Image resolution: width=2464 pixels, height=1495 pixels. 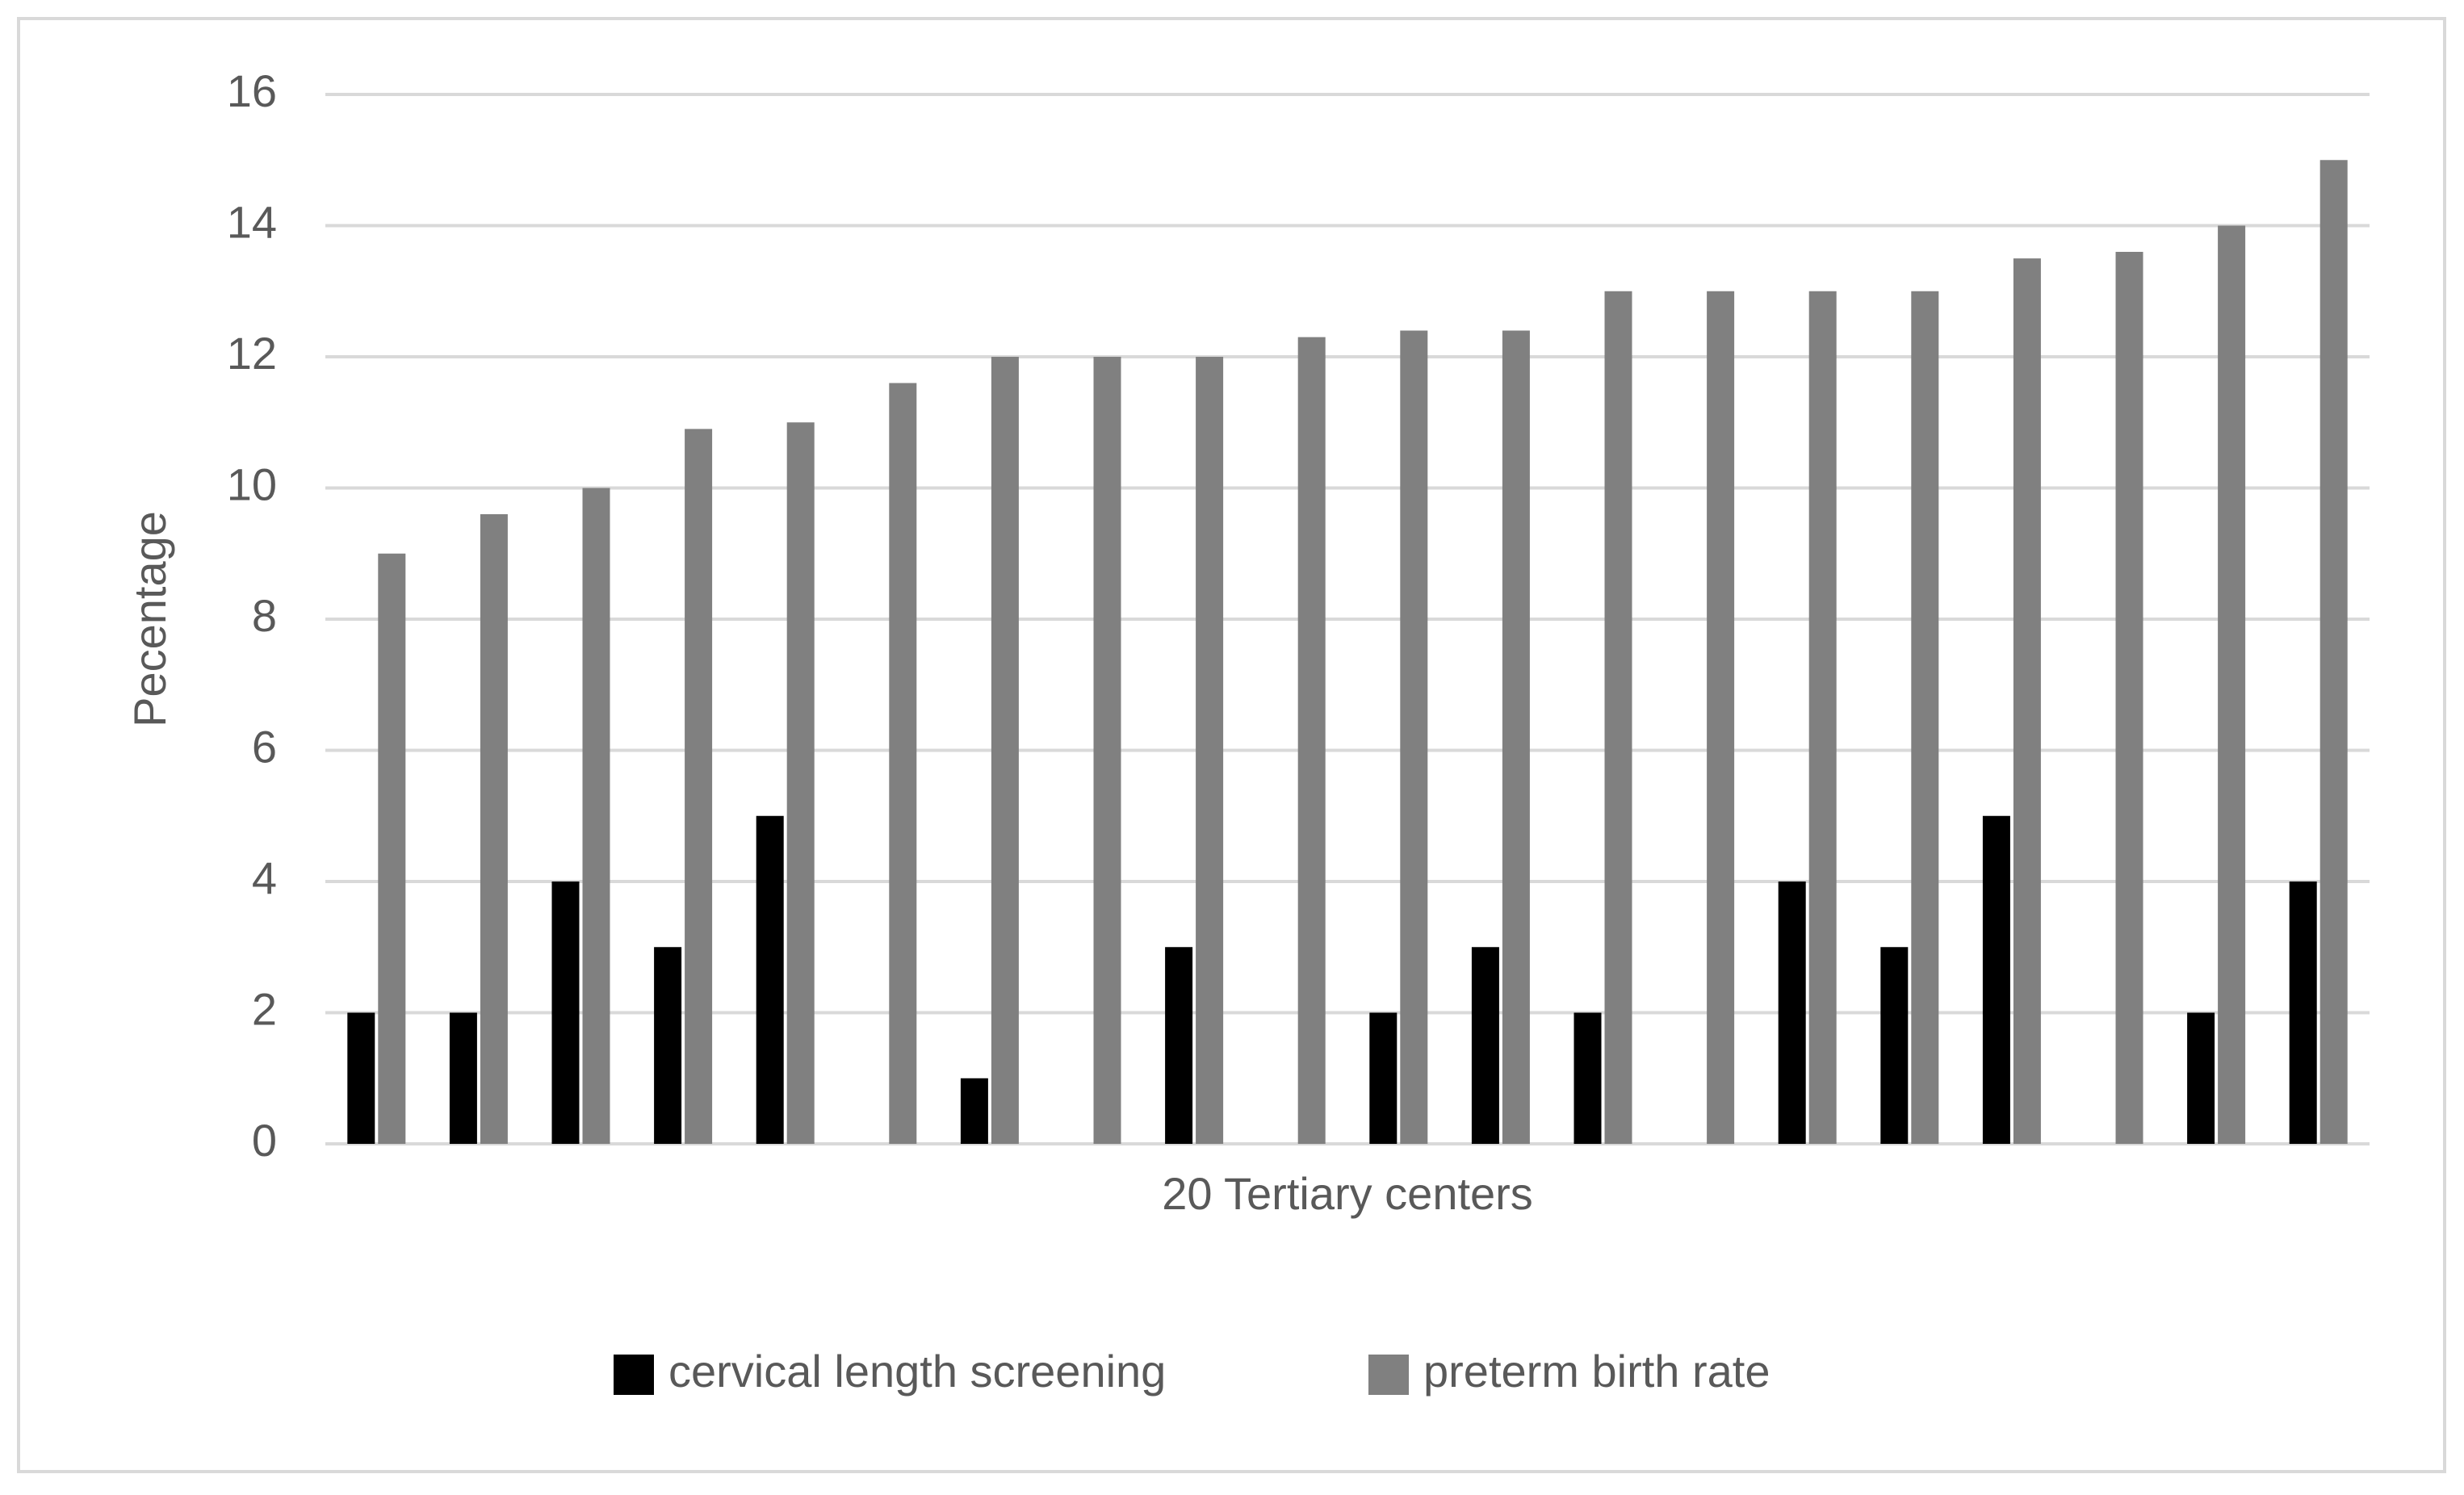 What do you see at coordinates (264, 746) in the screenshot?
I see `y-tick-label: 6` at bounding box center [264, 746].